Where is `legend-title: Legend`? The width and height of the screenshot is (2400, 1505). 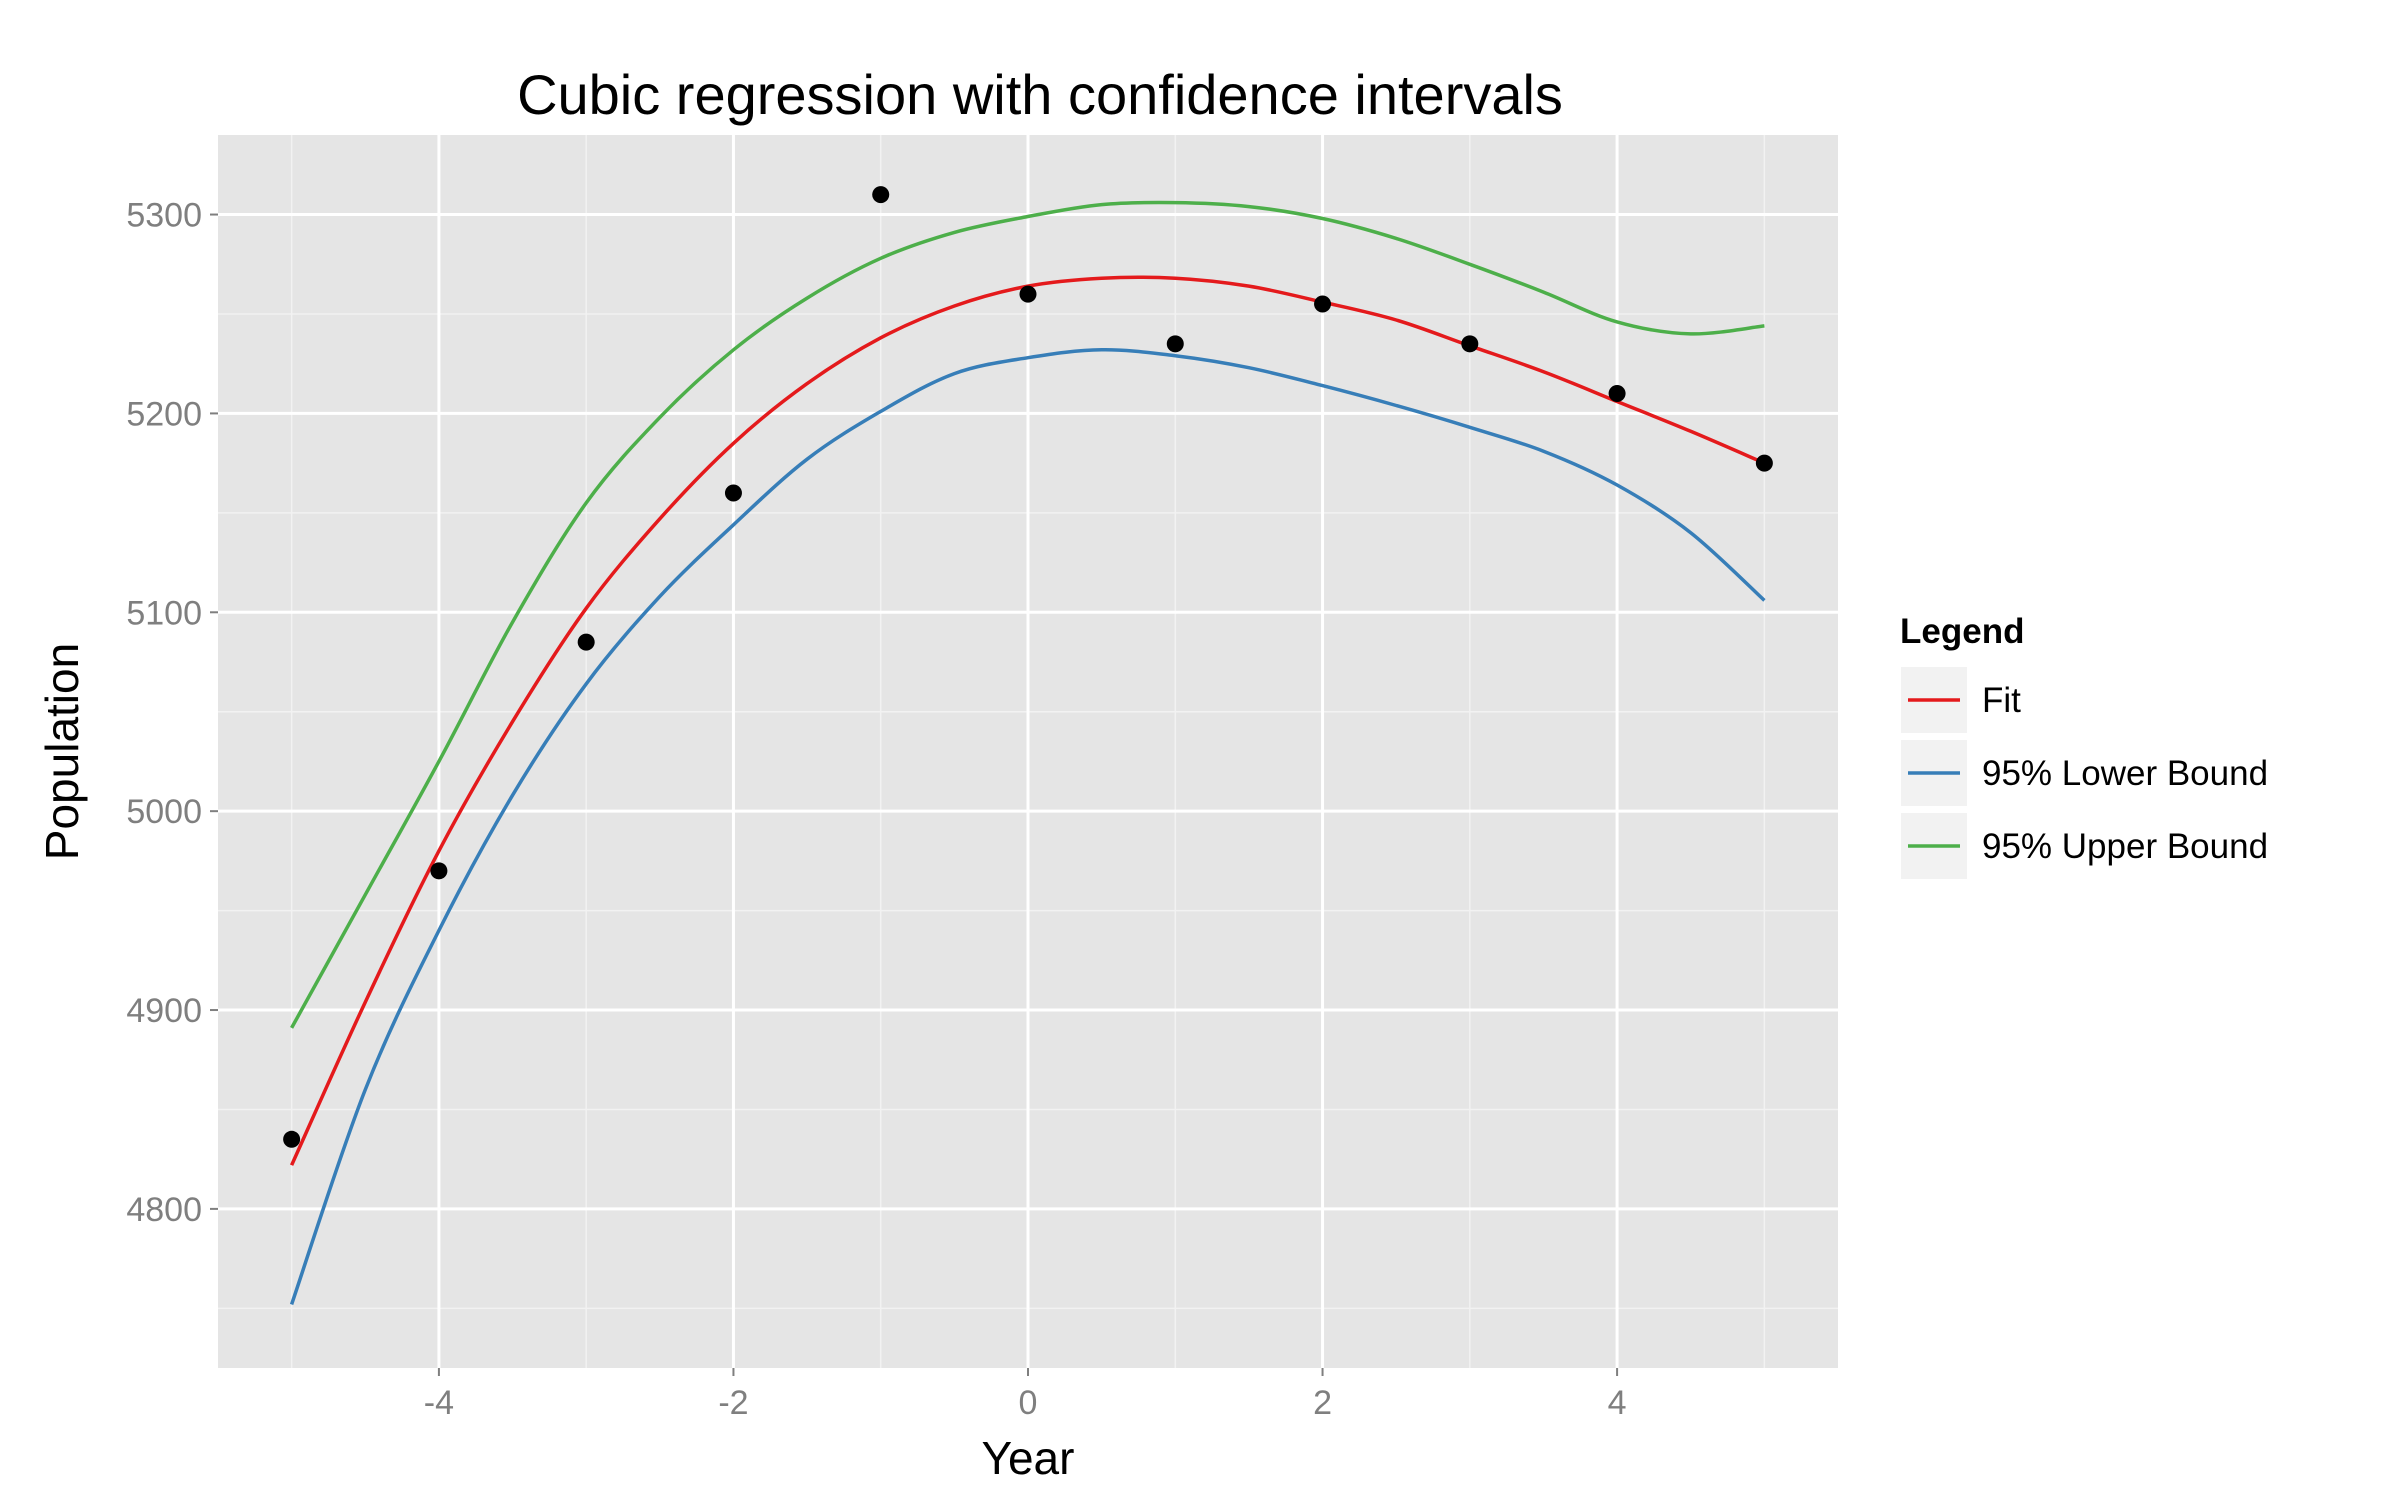
legend-title: Legend is located at coordinates (1962, 631).